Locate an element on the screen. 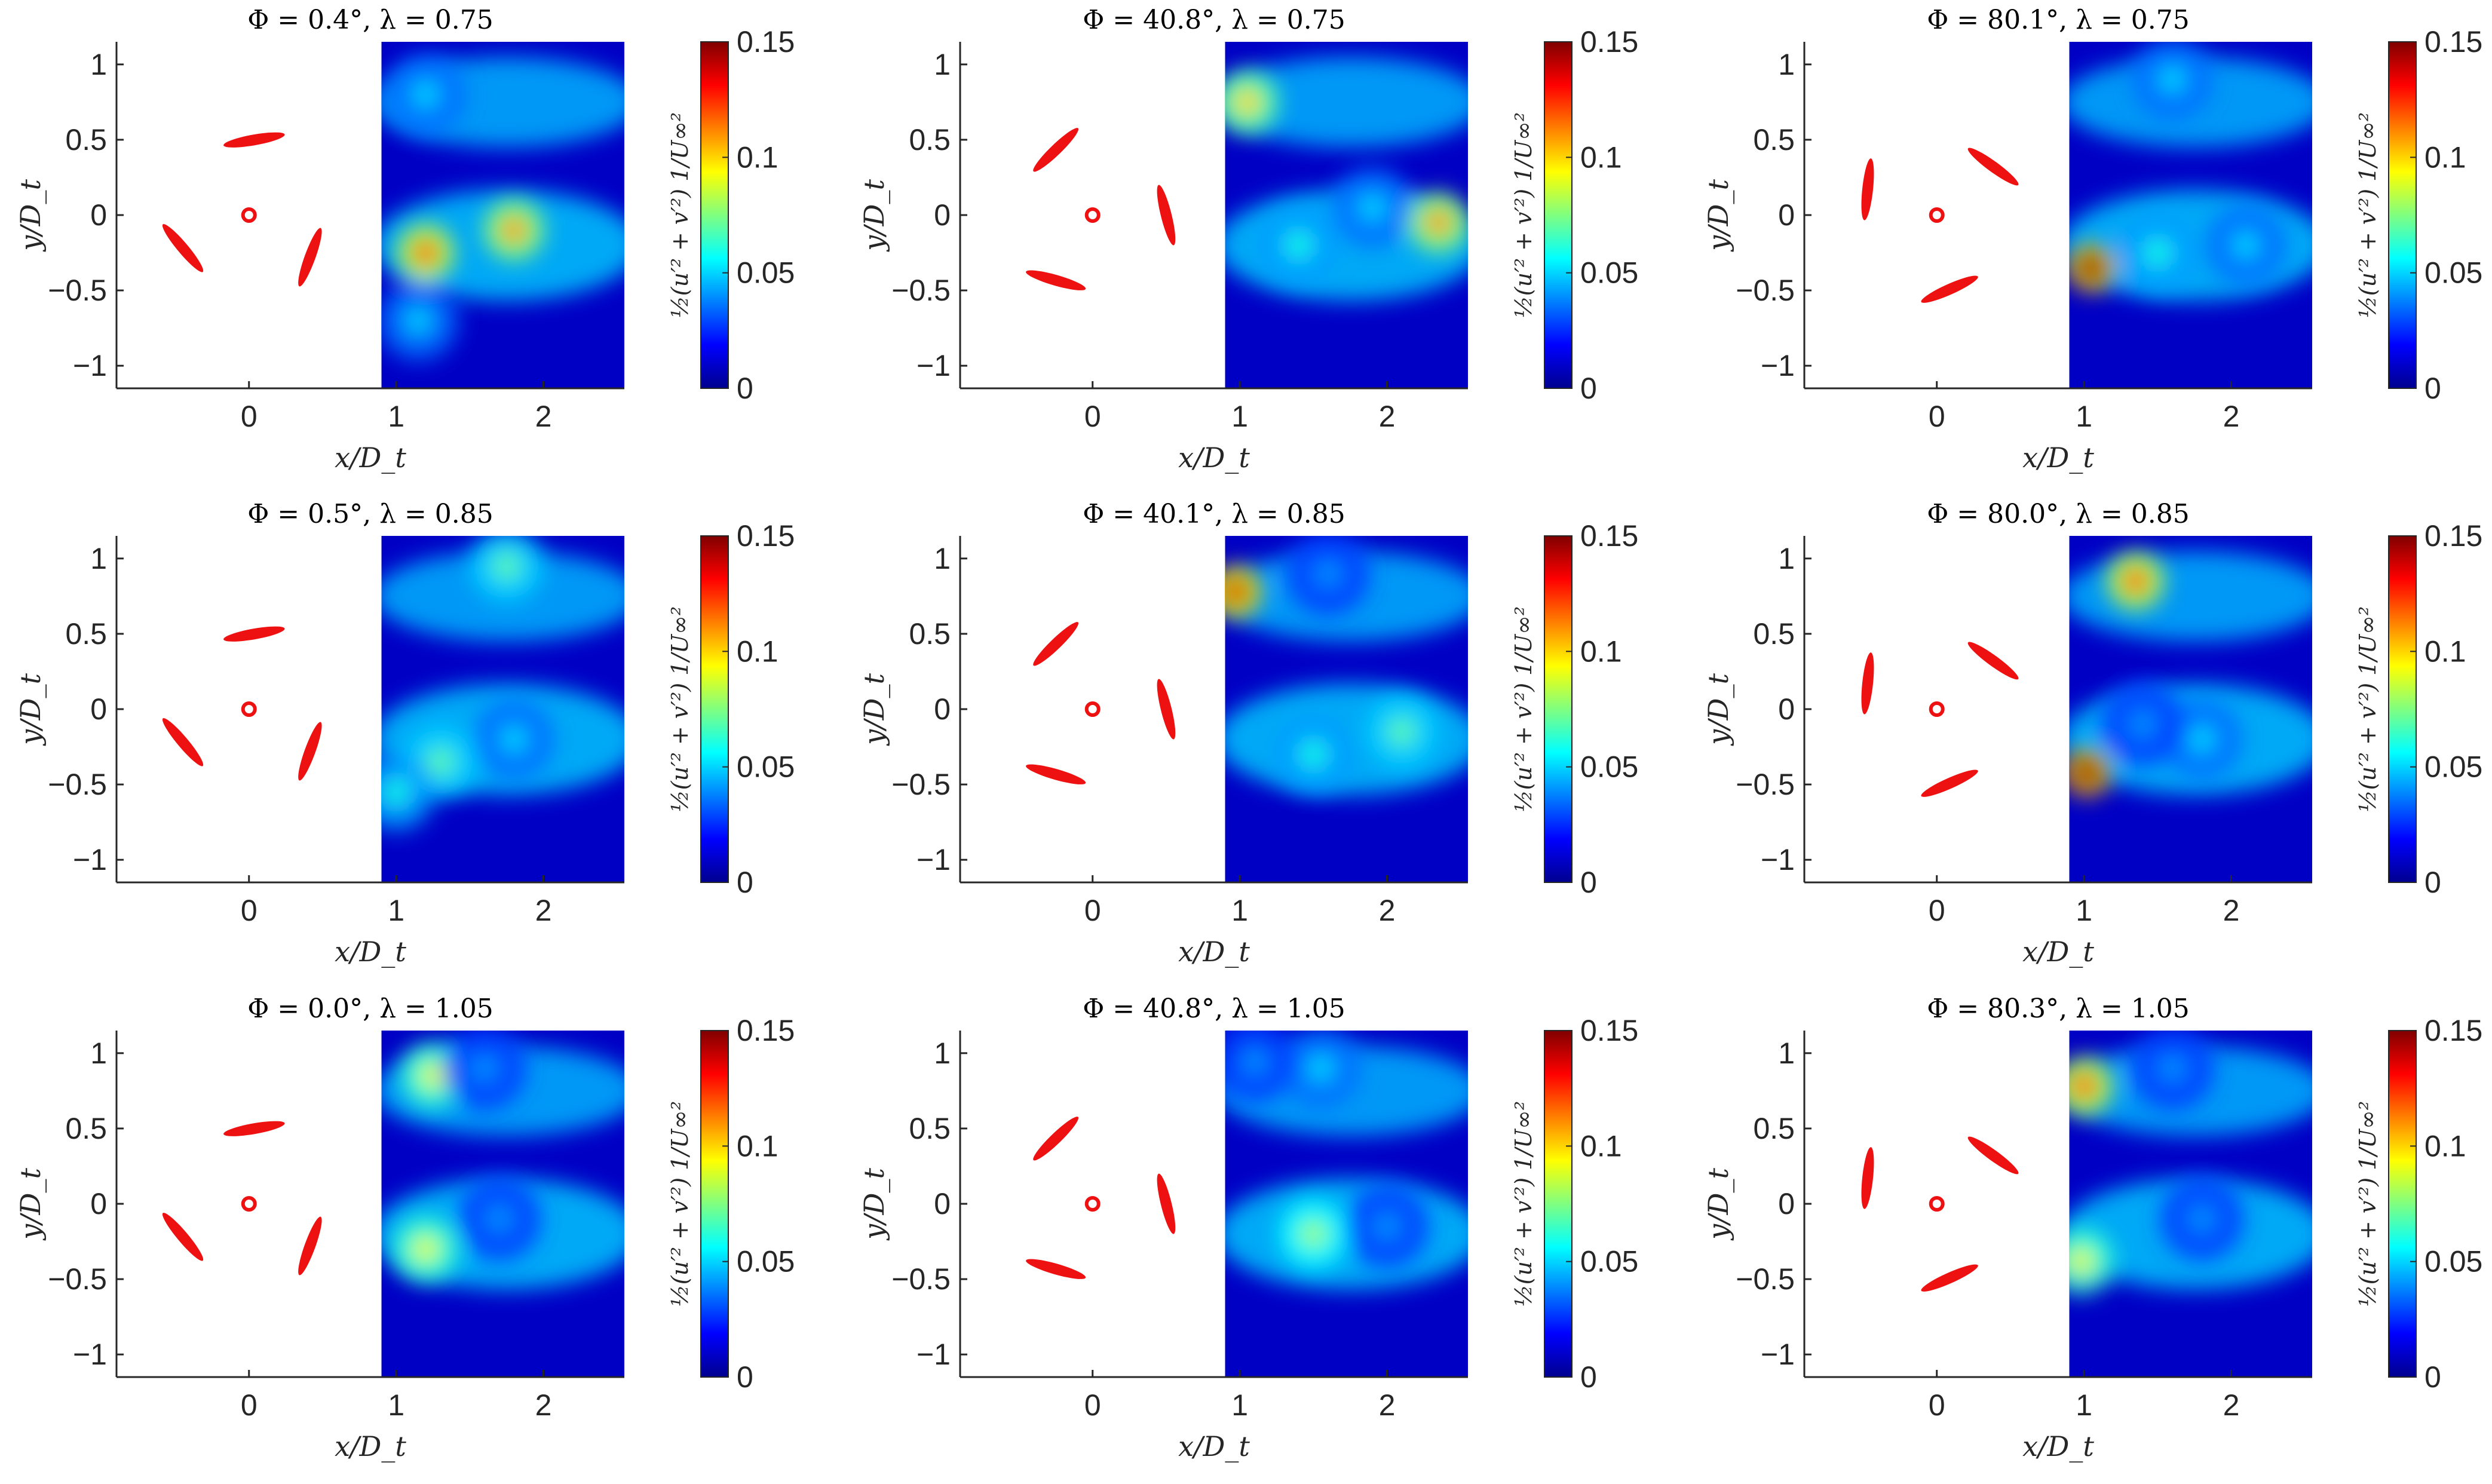 The width and height of the screenshot is (2492, 1484). panel-title: Φ = 80.3°, λ = 1.05 is located at coordinates (2058, 1009).